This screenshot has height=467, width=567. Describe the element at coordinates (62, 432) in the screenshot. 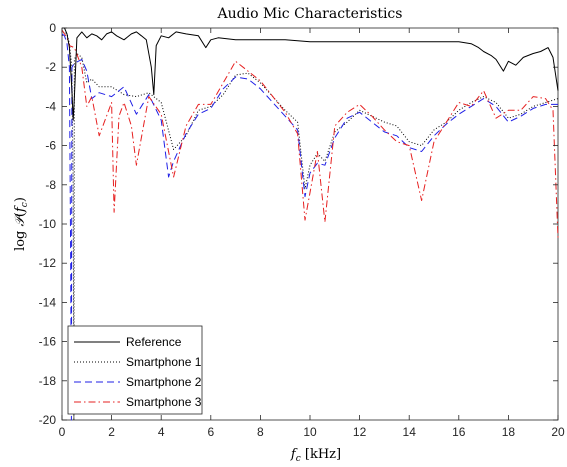

I see `x-tick-label: 0` at that location.